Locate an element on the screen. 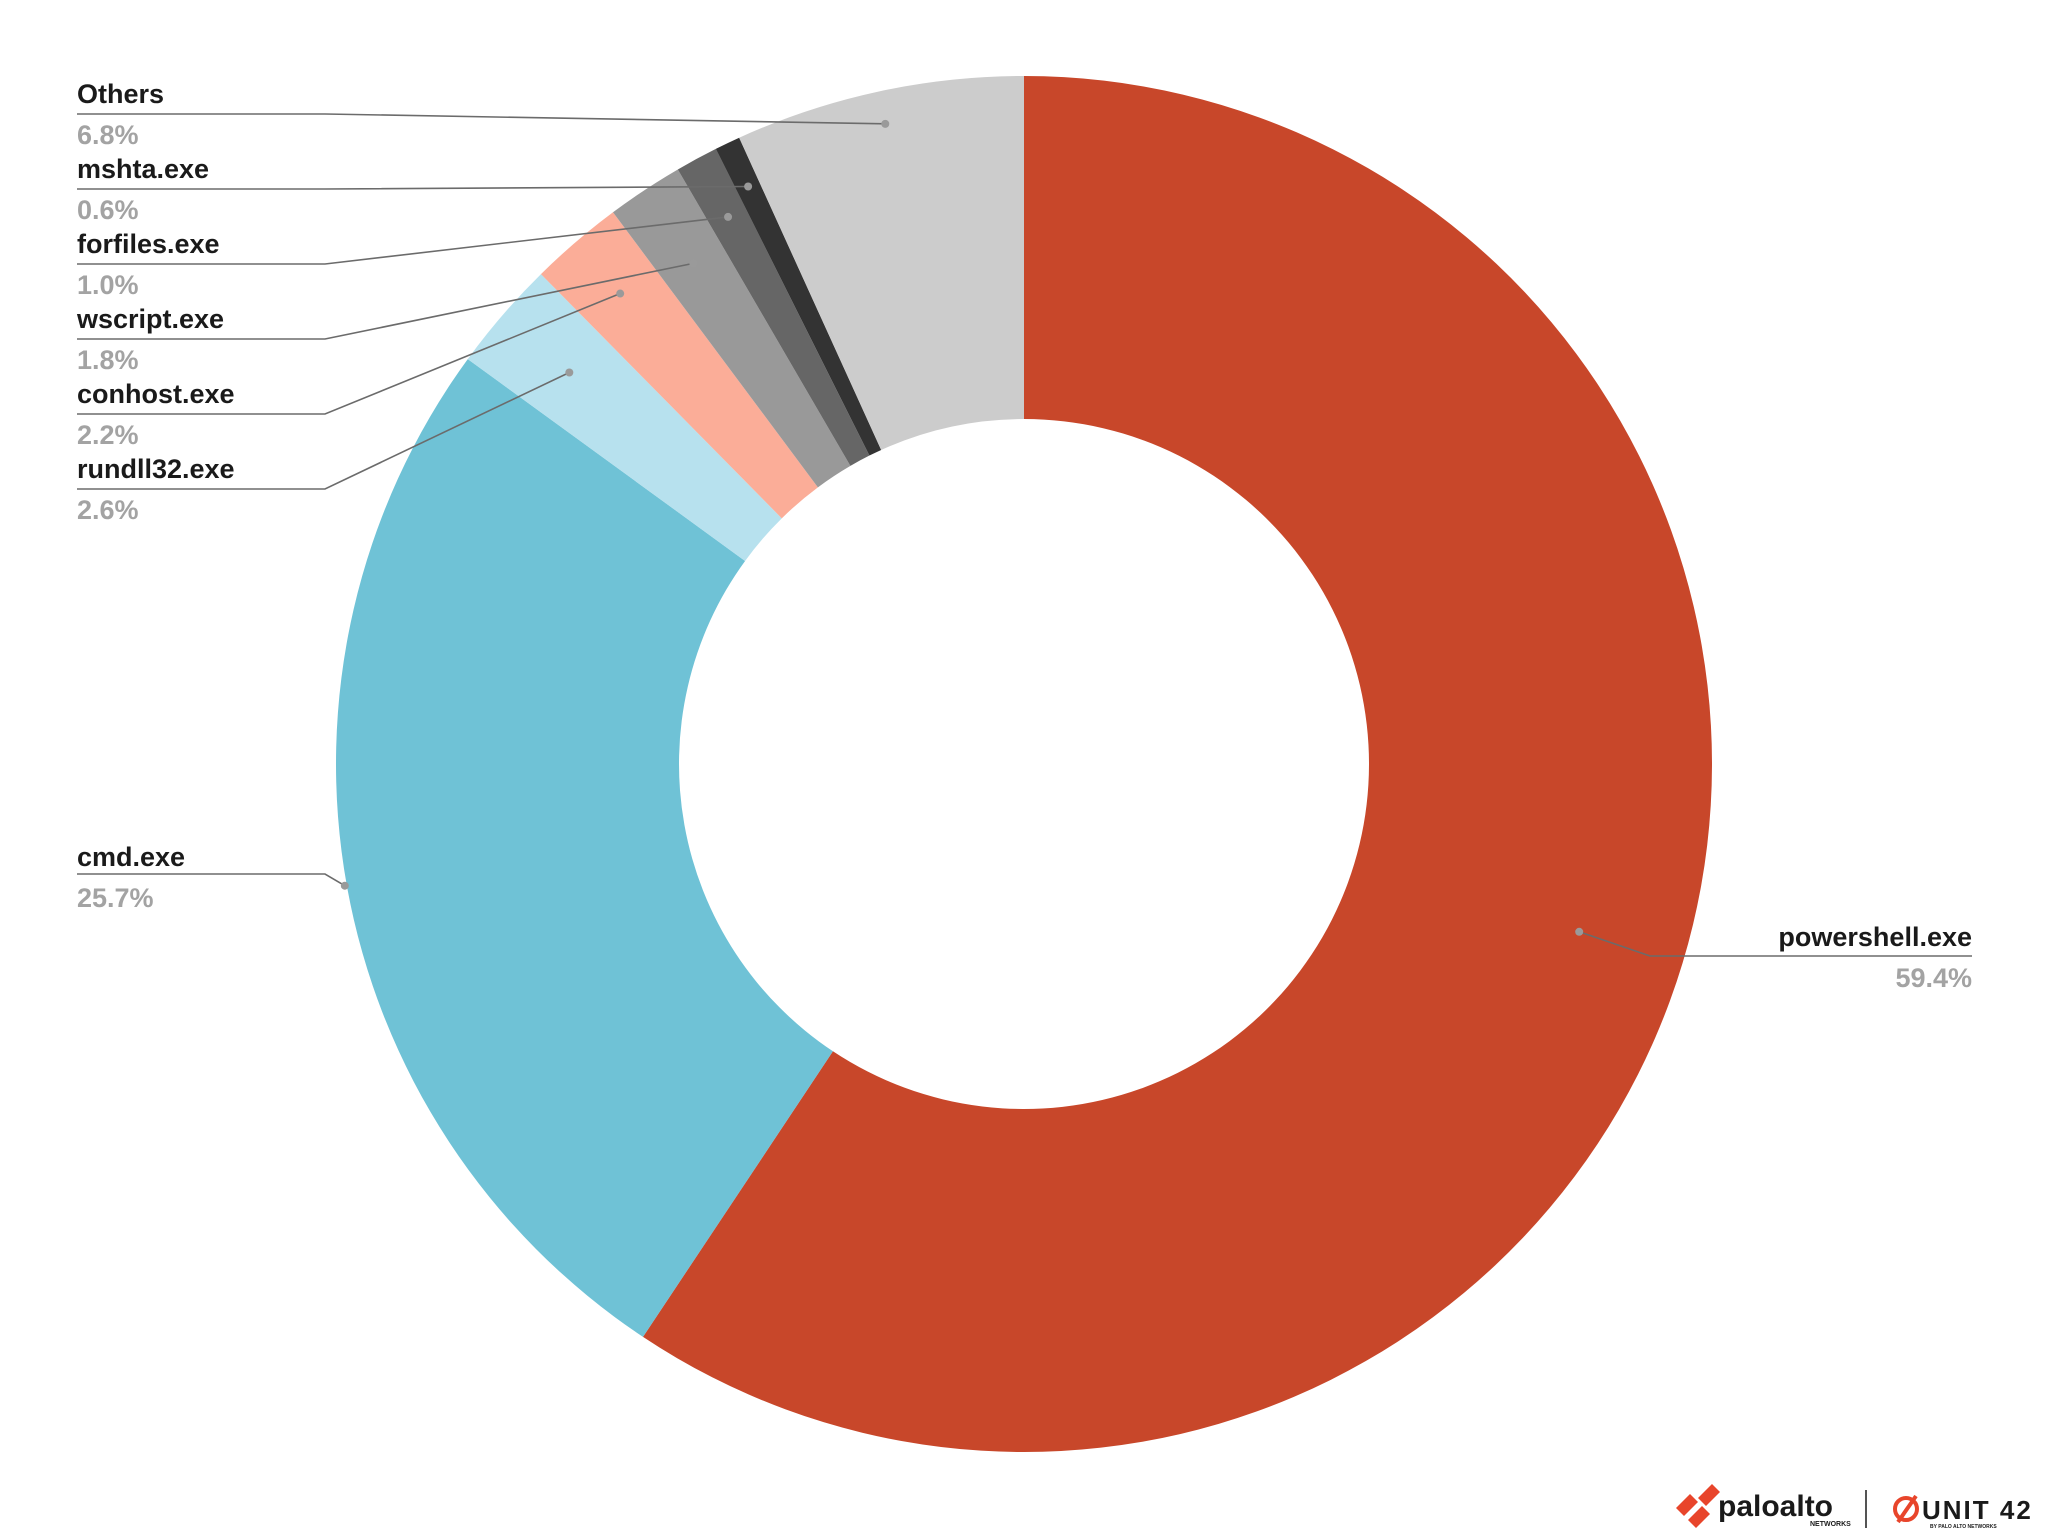 The height and width of the screenshot is (1530, 2048). leader-dot-wscript-exe is located at coordinates (693, 263).